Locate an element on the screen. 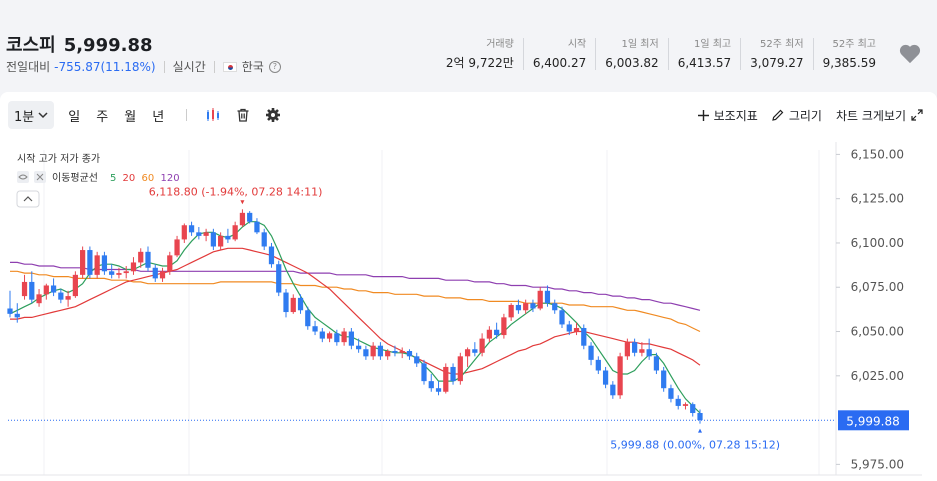 The width and height of the screenshot is (937, 481). question-circle-icon: ? is located at coordinates (274, 66).